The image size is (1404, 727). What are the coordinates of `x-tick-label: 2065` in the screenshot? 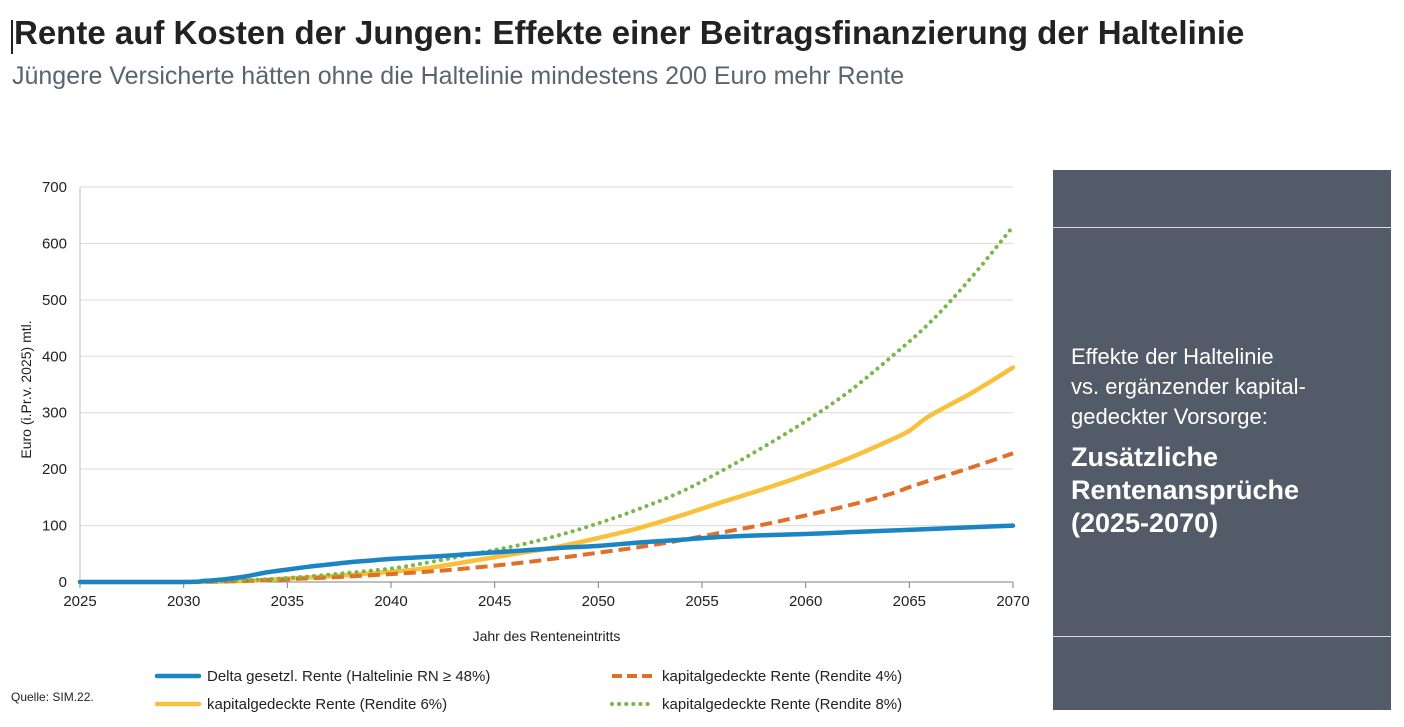 It's located at (909, 601).